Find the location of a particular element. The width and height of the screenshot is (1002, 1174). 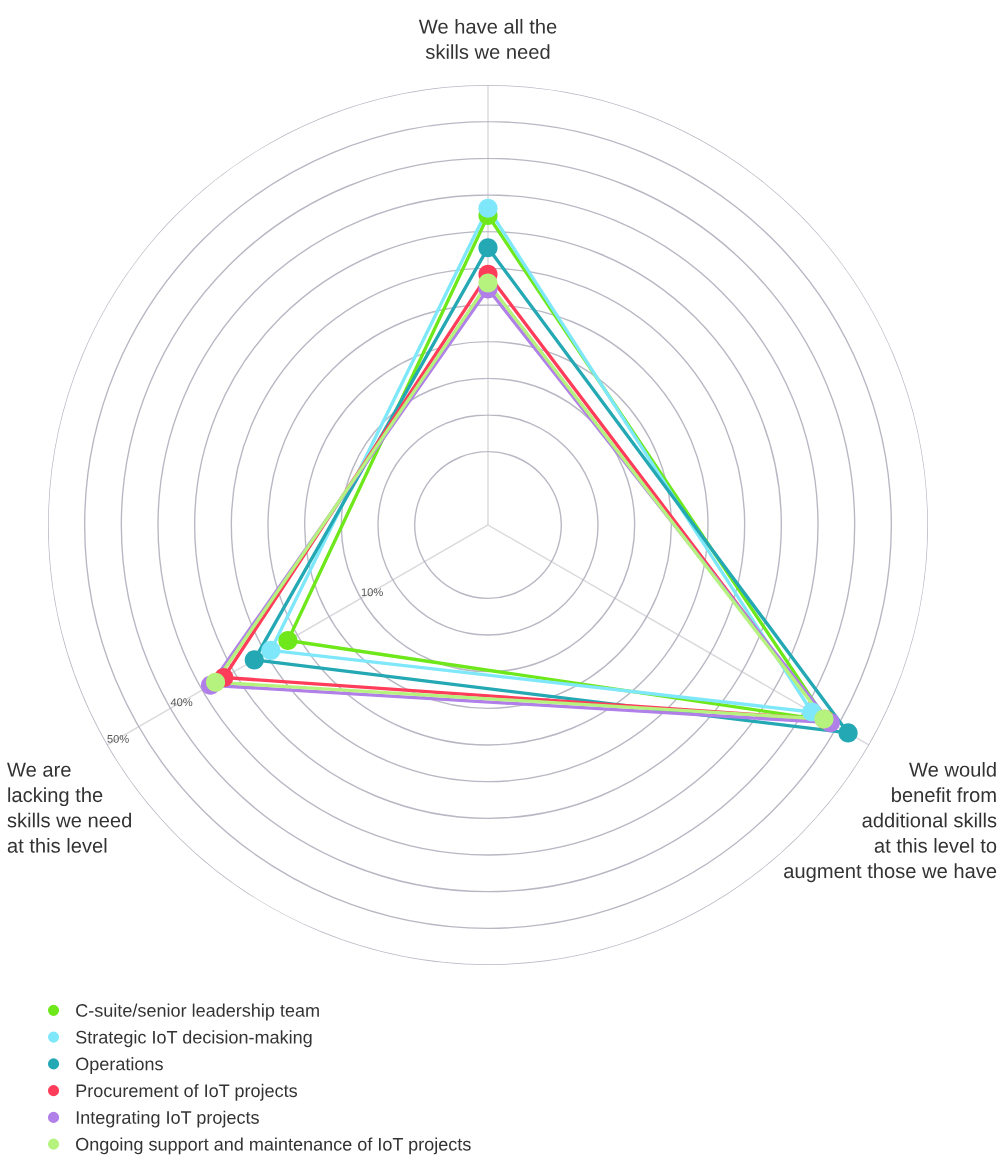

legend-label: C-suite/senior leadership team is located at coordinates (197, 1012).